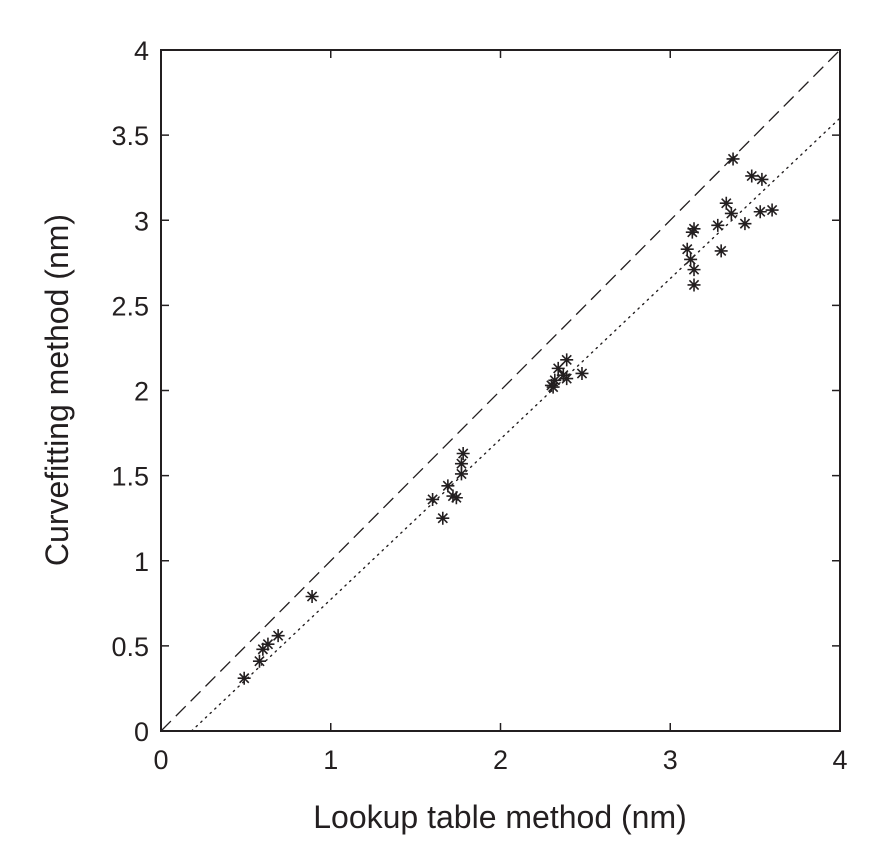 This screenshot has height=843, width=876. What do you see at coordinates (141, 392) in the screenshot?
I see `y-tick-label: 2` at bounding box center [141, 392].